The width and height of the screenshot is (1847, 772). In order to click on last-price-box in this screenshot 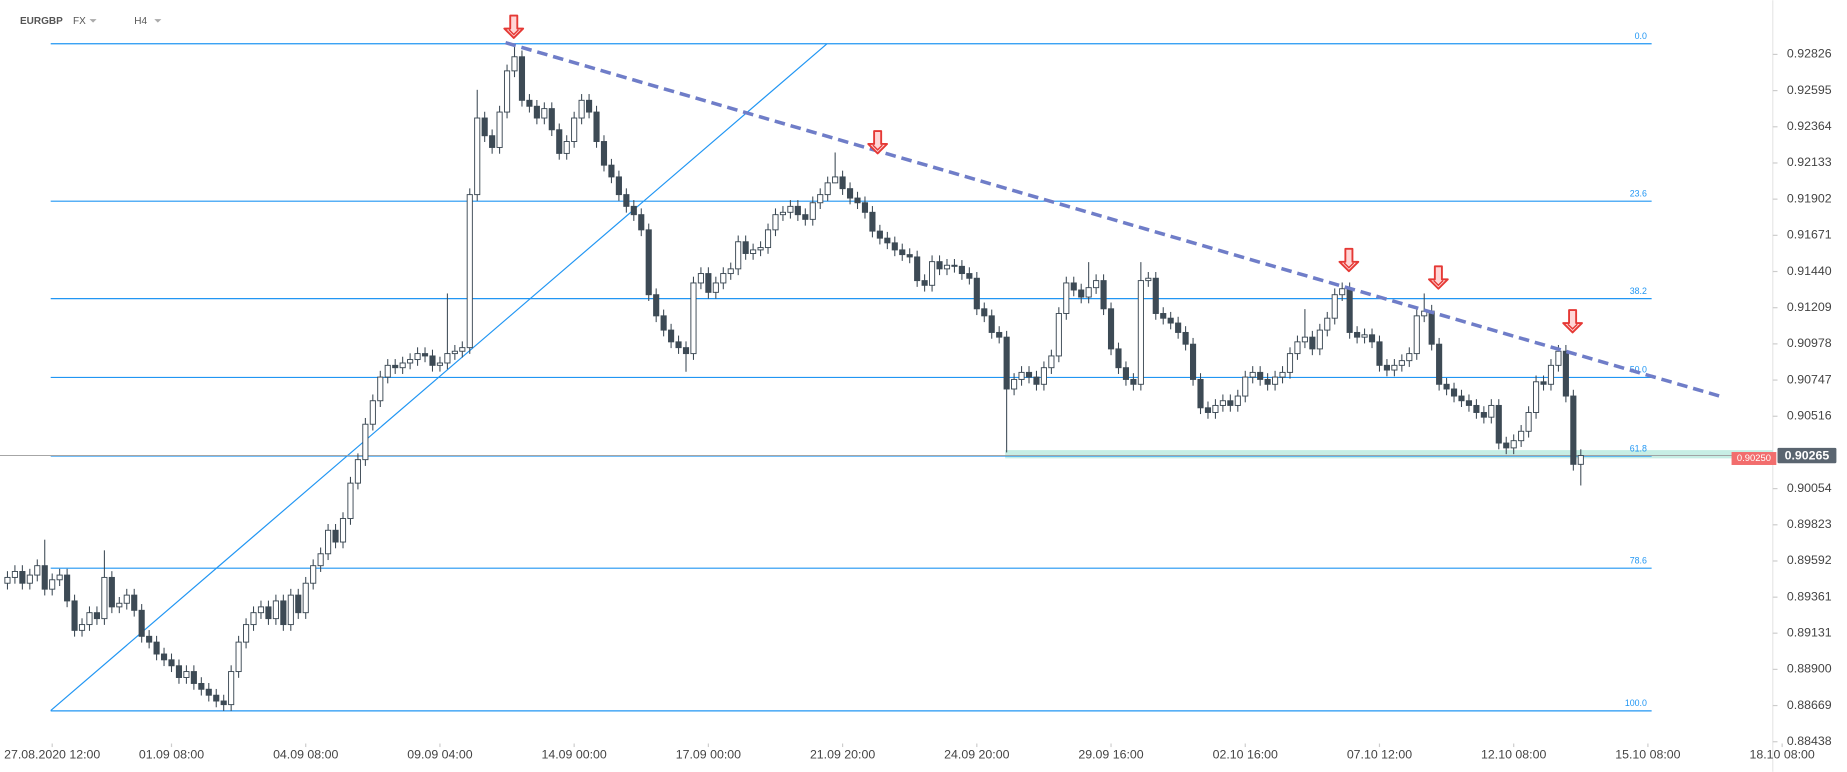, I will do `click(1807, 455)`.